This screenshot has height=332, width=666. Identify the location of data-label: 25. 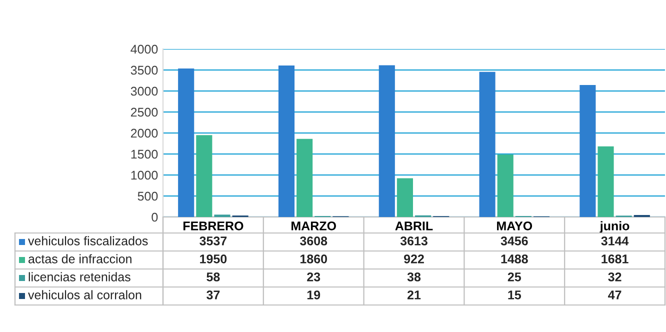
(515, 277).